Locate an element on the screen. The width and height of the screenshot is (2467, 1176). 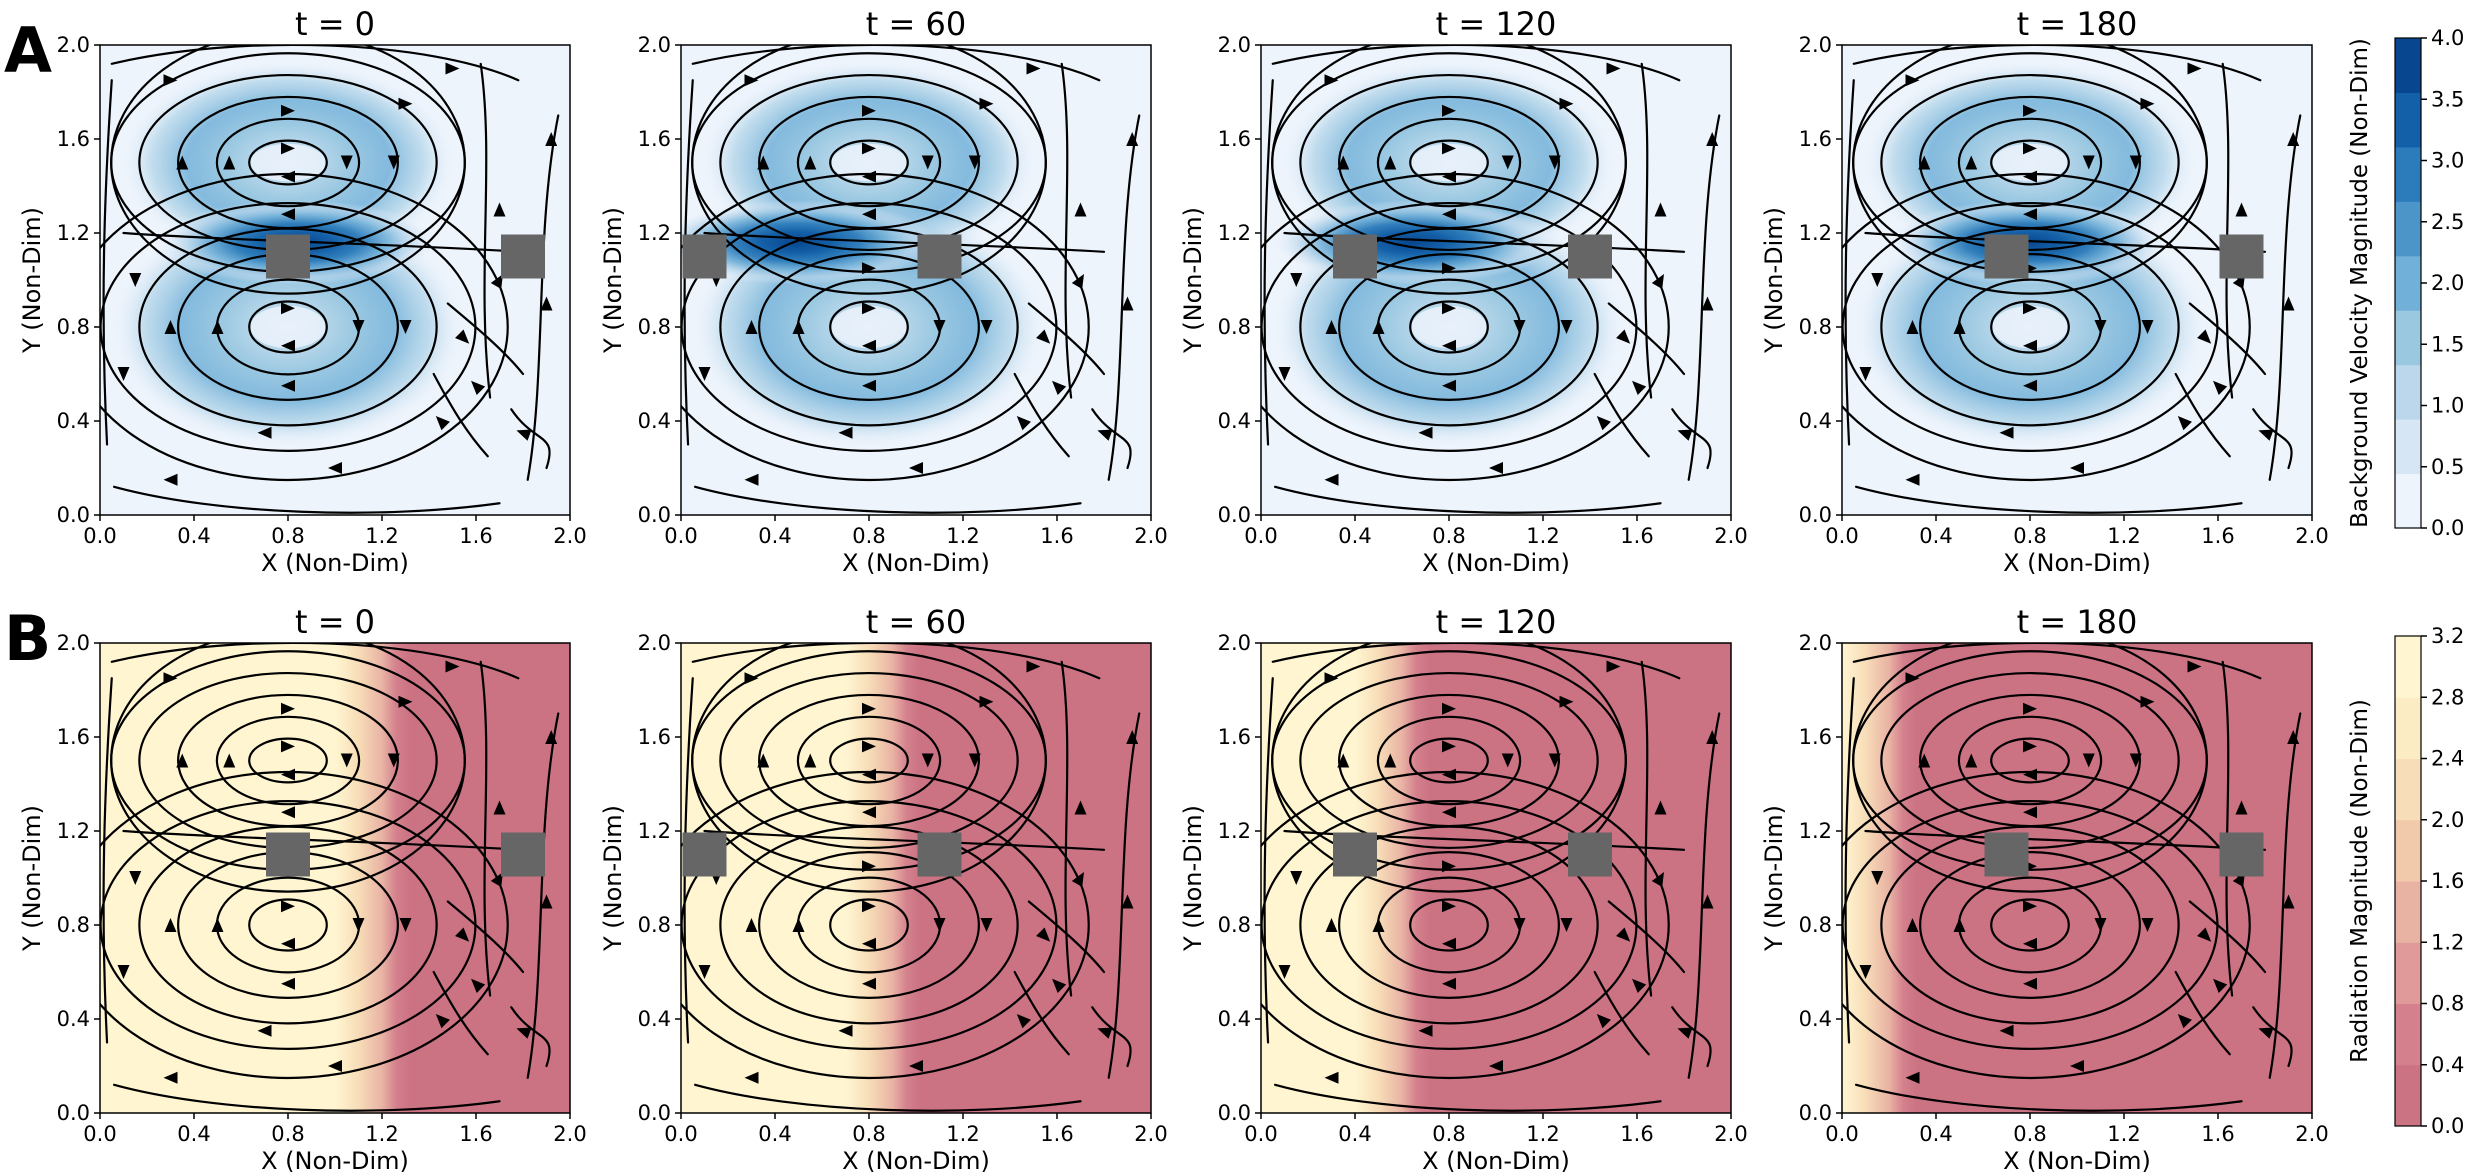
y-tick-label: 0.4 is located at coordinates (1815, 1019).